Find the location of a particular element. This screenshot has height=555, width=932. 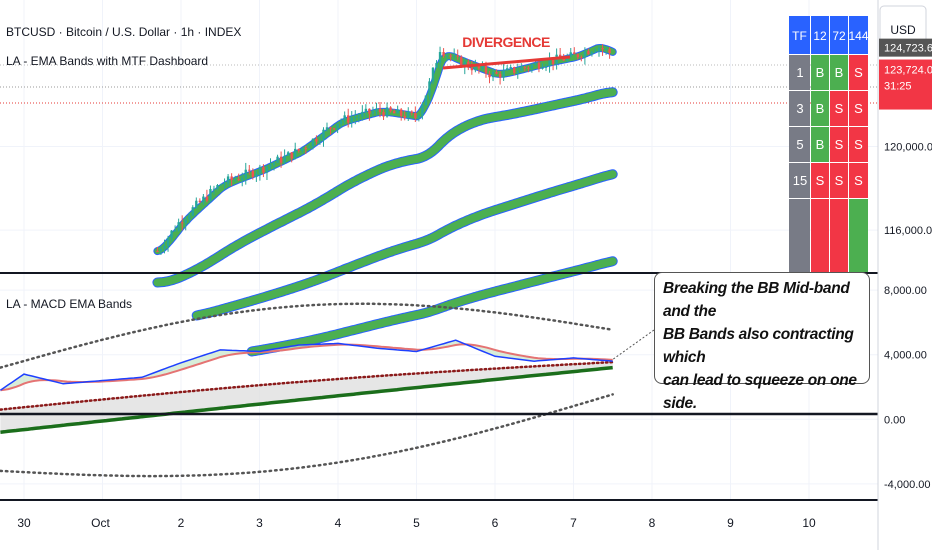

current-price-tag is located at coordinates (905, 84).